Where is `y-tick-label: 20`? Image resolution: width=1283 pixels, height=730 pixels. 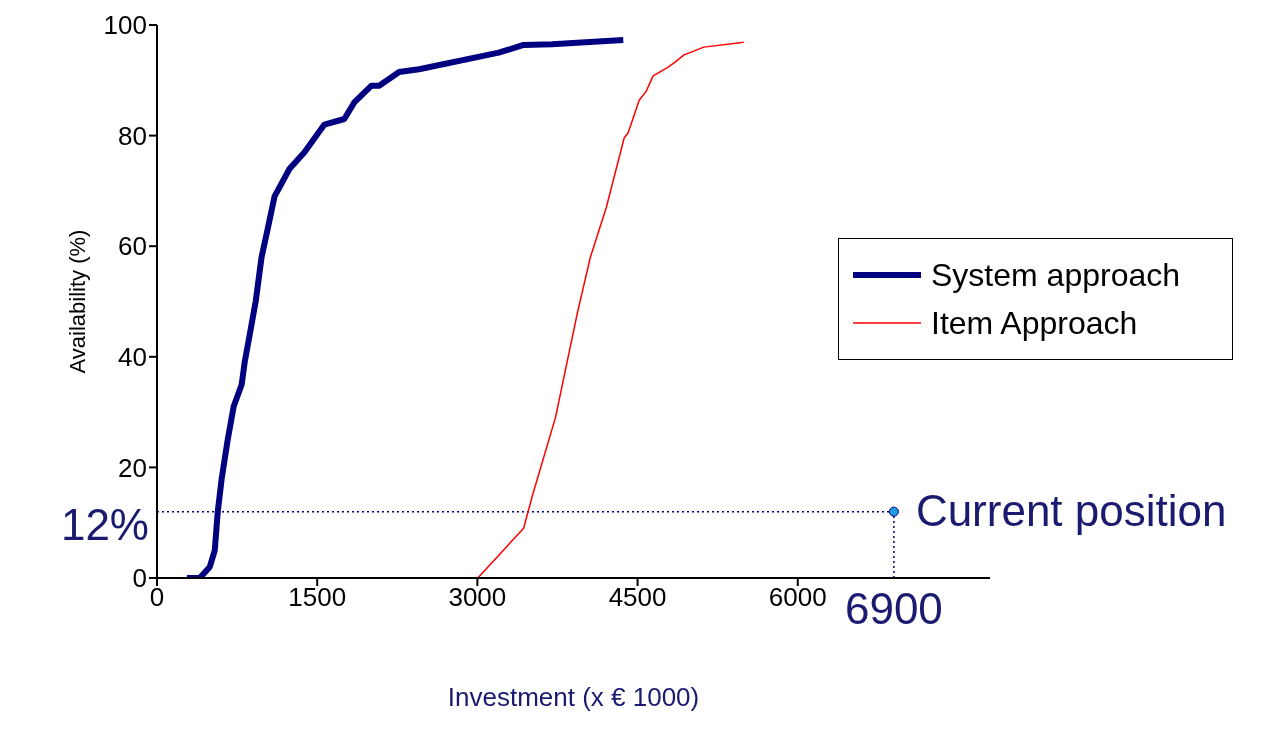 y-tick-label: 20 is located at coordinates (132, 467).